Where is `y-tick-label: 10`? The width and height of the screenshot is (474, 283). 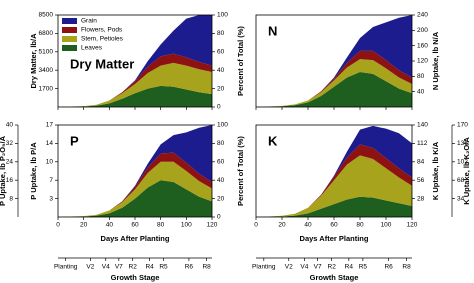
y-tick-label: 10 is located at coordinates (50, 161).